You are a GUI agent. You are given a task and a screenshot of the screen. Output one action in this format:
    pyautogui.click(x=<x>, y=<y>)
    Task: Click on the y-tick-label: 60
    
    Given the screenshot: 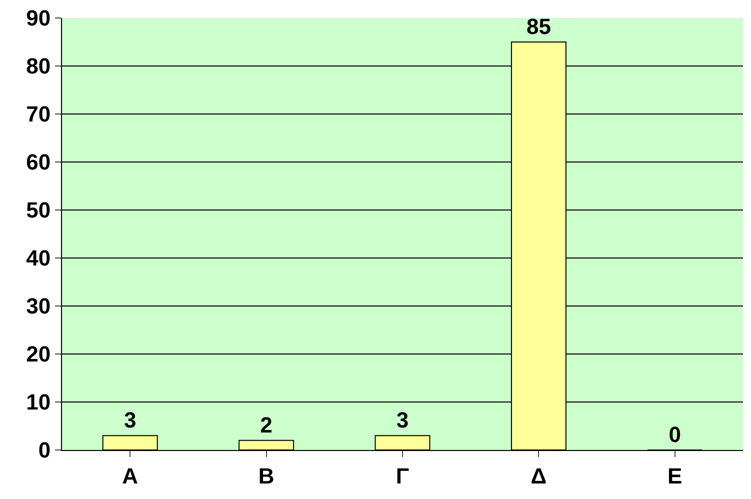 What is the action you would take?
    pyautogui.click(x=38, y=162)
    